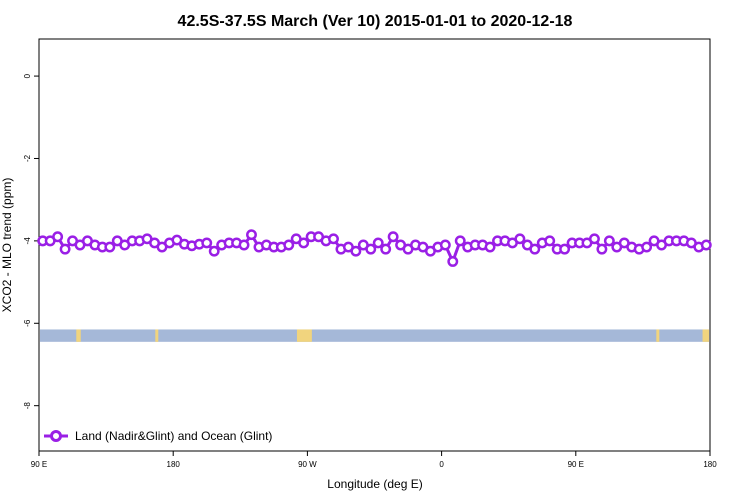 The width and height of the screenshot is (750, 500). I want to click on y-tick-label: -4, so click(27, 241).